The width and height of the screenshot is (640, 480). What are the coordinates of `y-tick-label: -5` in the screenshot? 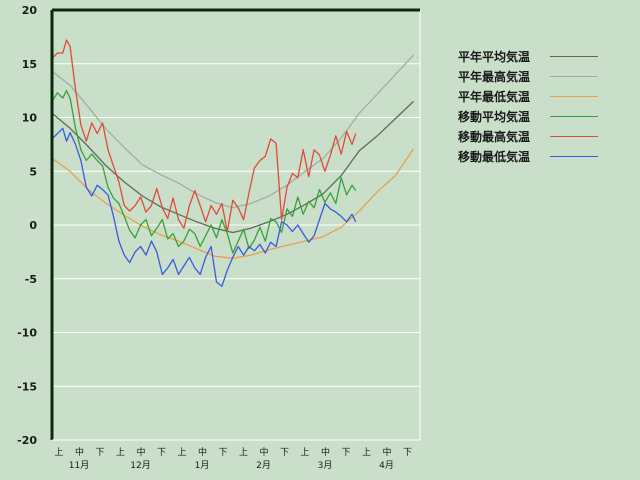 It's located at (31, 279).